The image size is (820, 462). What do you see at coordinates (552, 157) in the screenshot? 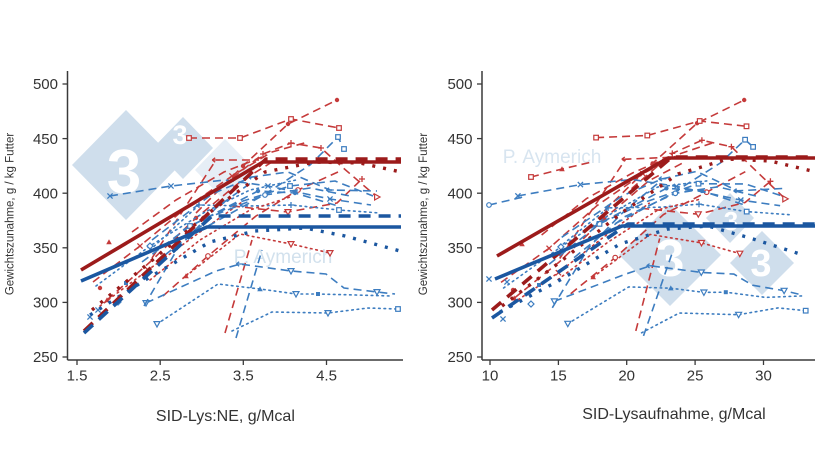
I see `svg-text: P. Aymerich` at bounding box center [552, 157].